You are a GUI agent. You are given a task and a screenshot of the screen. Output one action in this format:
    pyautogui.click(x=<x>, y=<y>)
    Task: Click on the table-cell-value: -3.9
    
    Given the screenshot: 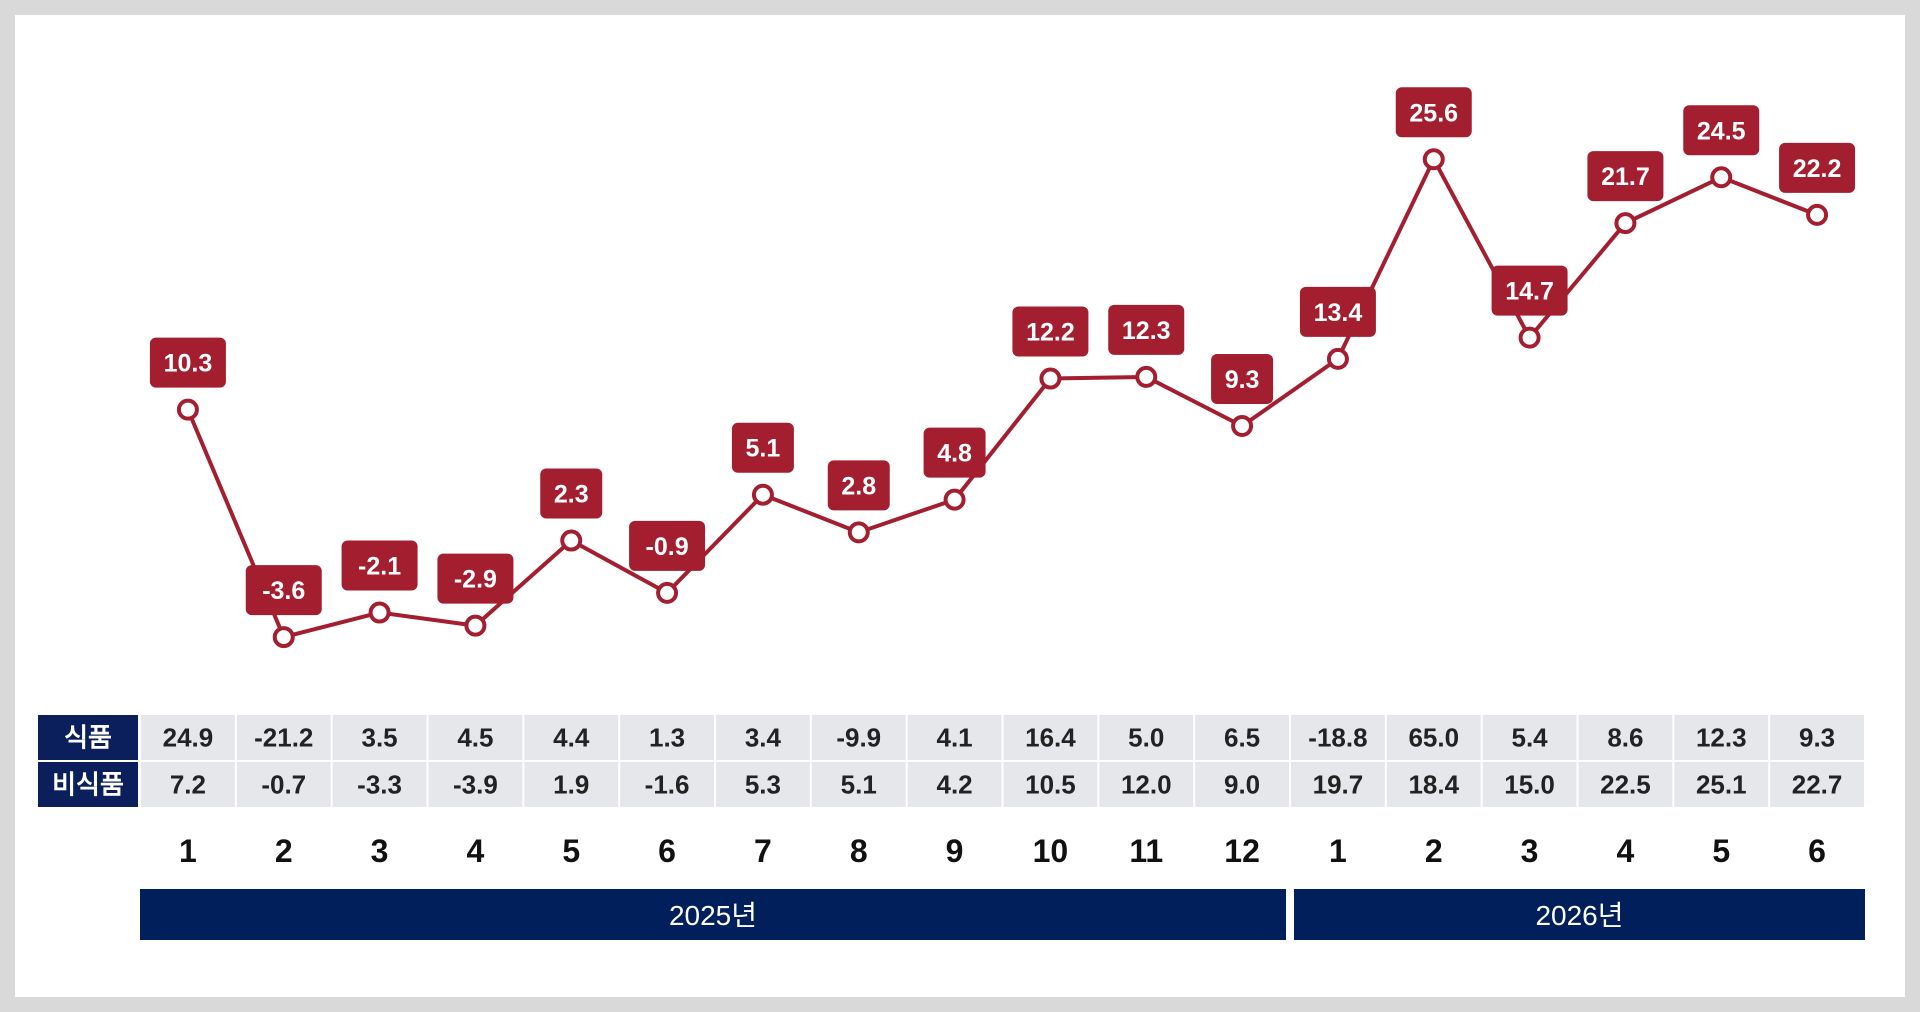 What is the action you would take?
    pyautogui.click(x=475, y=785)
    